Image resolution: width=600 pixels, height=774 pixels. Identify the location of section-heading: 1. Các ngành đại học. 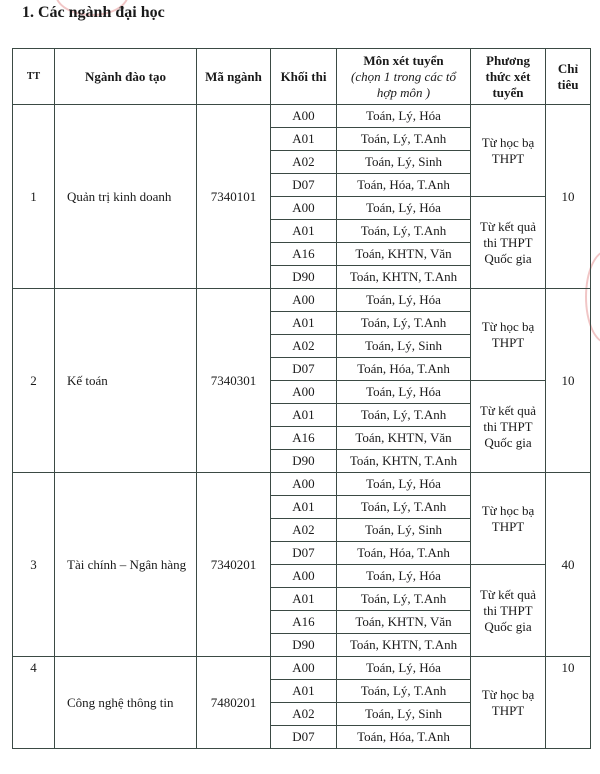
(93, 12).